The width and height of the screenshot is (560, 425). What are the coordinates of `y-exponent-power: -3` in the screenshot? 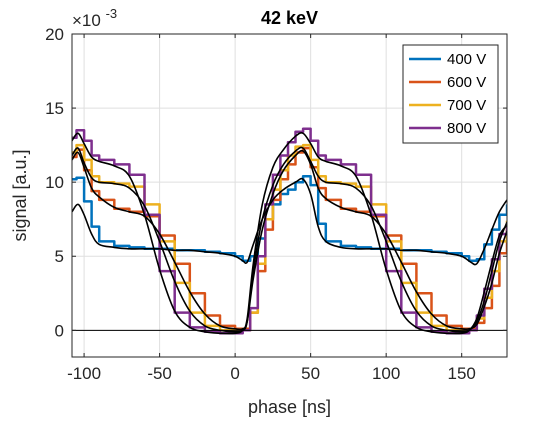 It's located at (112, 13).